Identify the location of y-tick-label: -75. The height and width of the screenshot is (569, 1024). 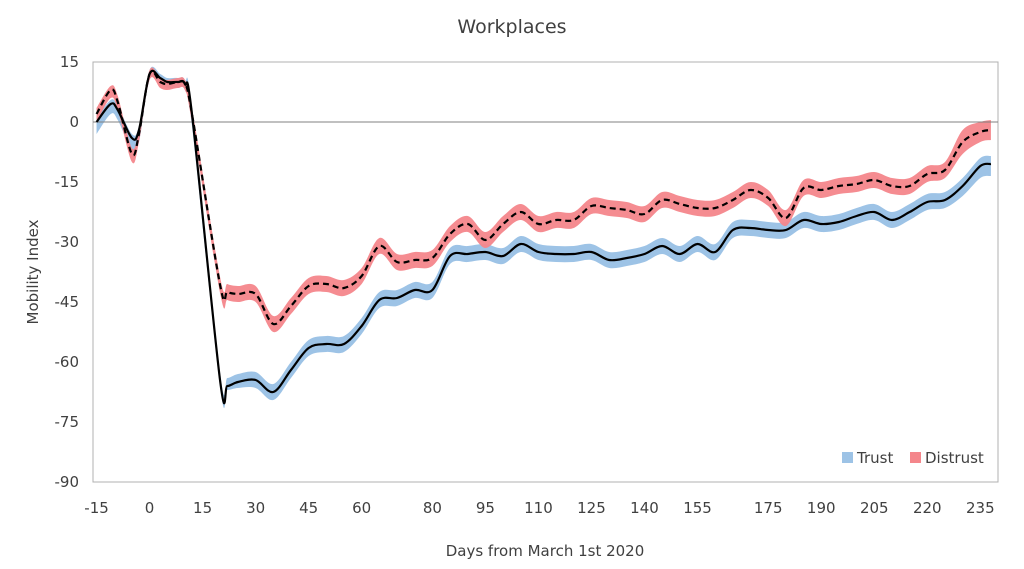
(67, 422).